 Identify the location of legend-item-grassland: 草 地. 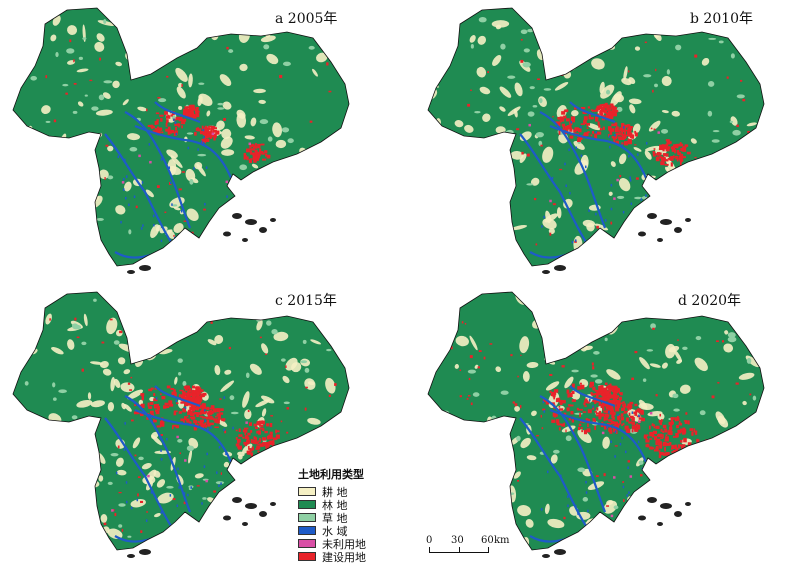
(332, 518).